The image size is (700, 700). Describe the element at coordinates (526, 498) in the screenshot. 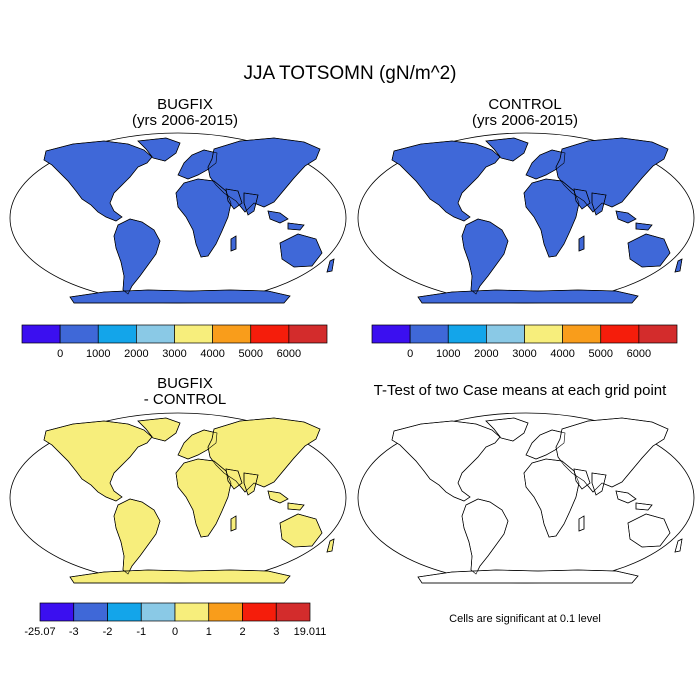

I see `ttest-map` at that location.